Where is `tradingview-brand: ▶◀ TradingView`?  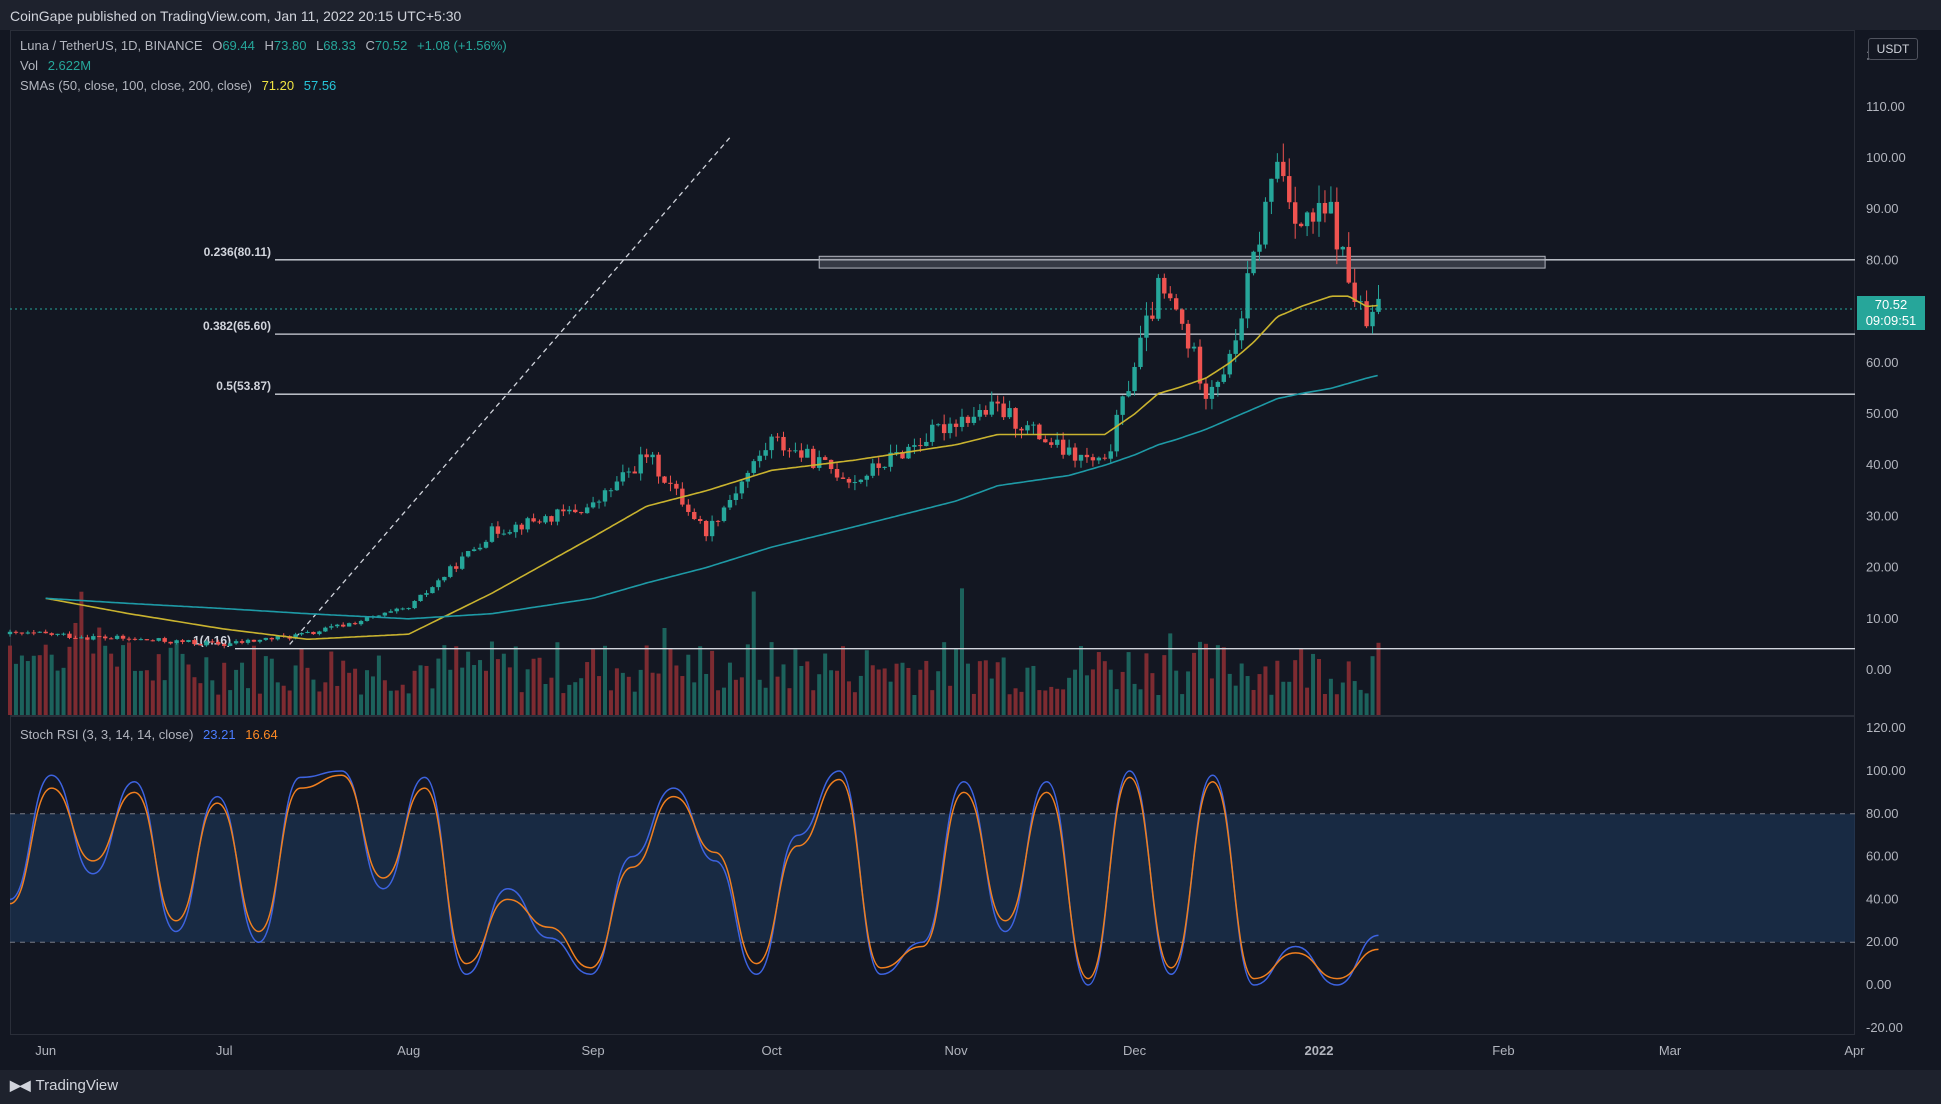
tradingview-brand: ▶◀ TradingView is located at coordinates (64, 1085).